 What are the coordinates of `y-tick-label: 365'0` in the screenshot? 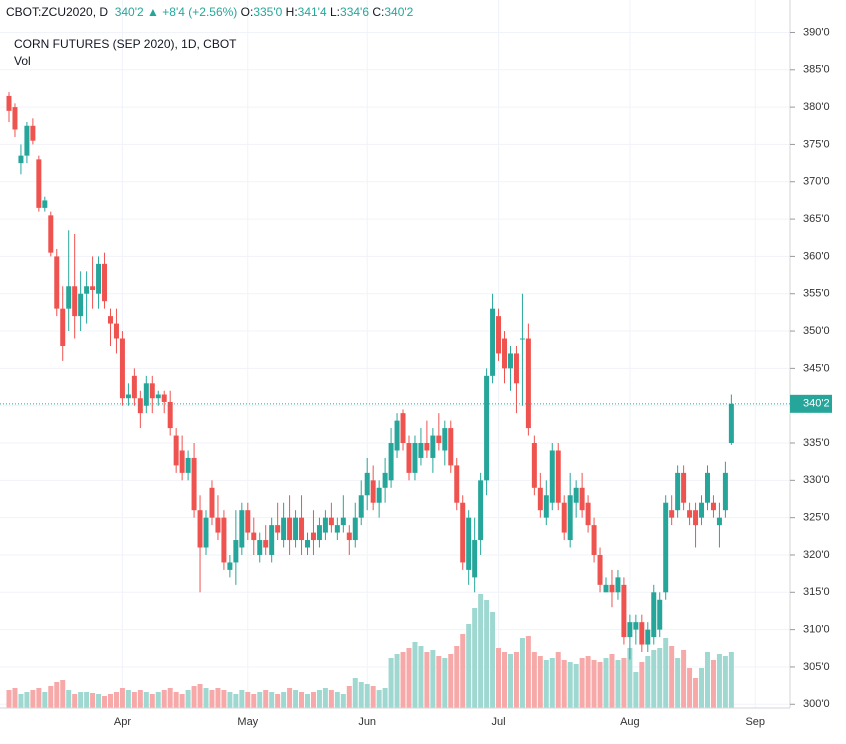 It's located at (816, 219).